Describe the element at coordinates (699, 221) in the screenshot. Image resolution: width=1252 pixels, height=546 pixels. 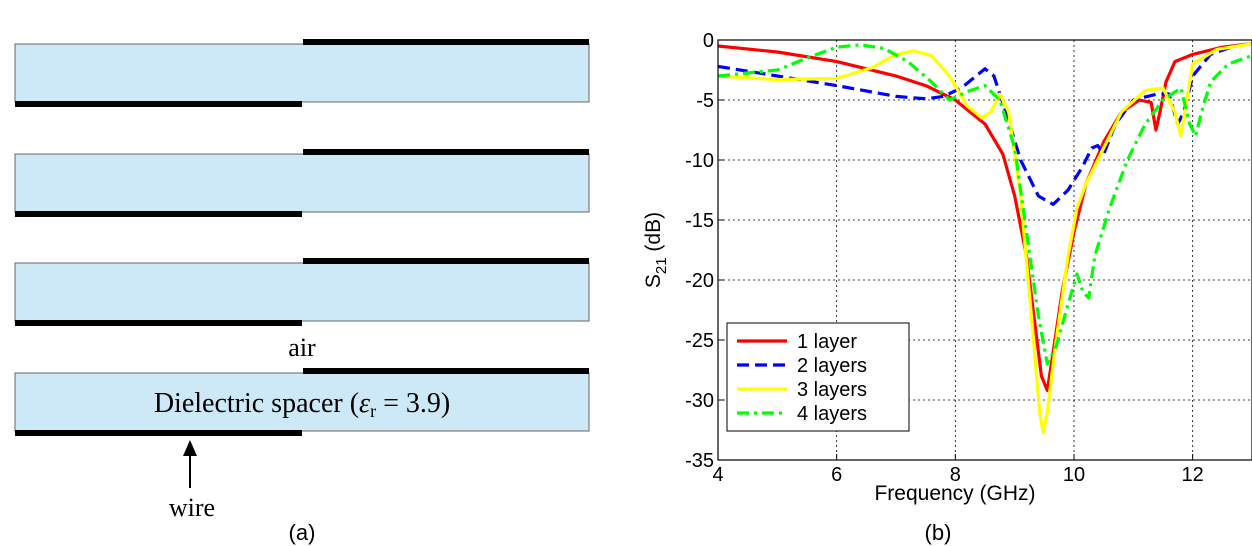
I see `y-tick-label: -15` at that location.